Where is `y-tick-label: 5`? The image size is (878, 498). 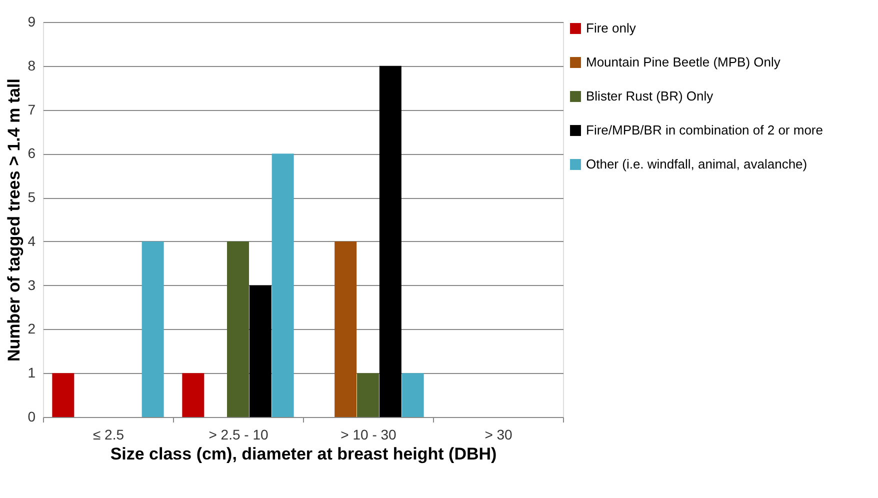
y-tick-label: 5 is located at coordinates (32, 197).